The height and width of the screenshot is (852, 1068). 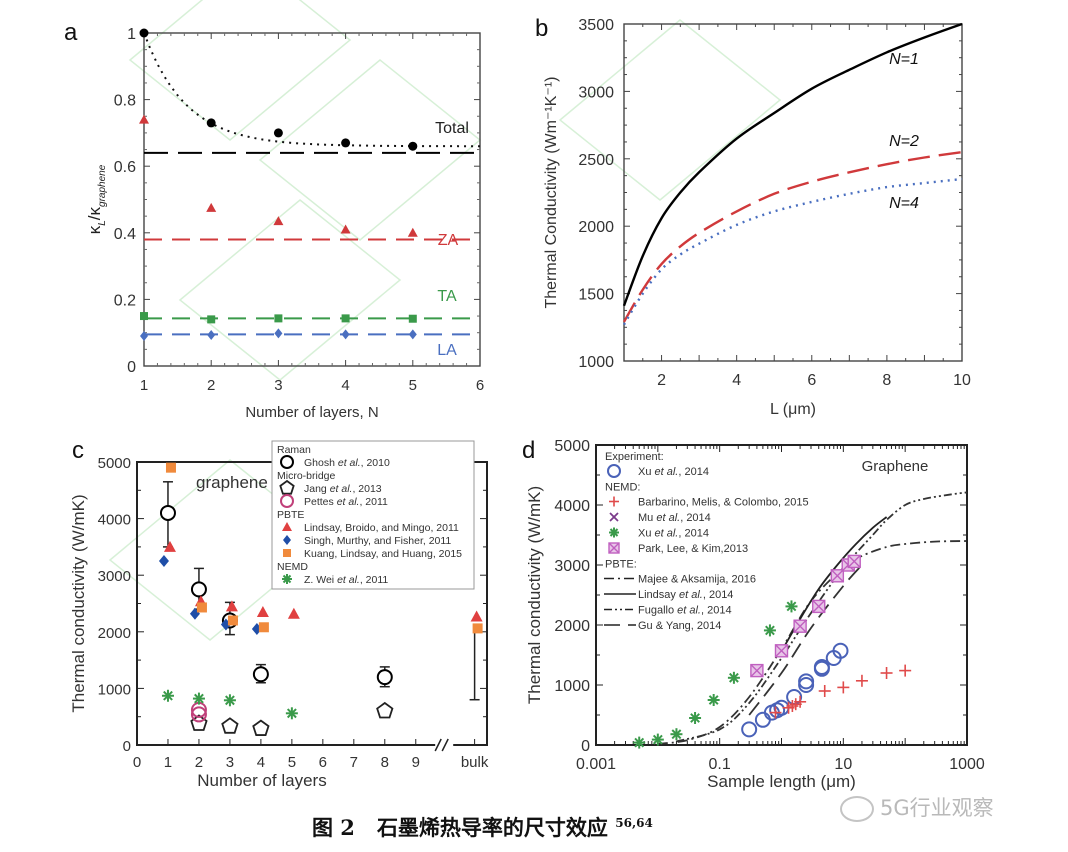 I want to click on legend-text: Mu, so click(x=647, y=518).